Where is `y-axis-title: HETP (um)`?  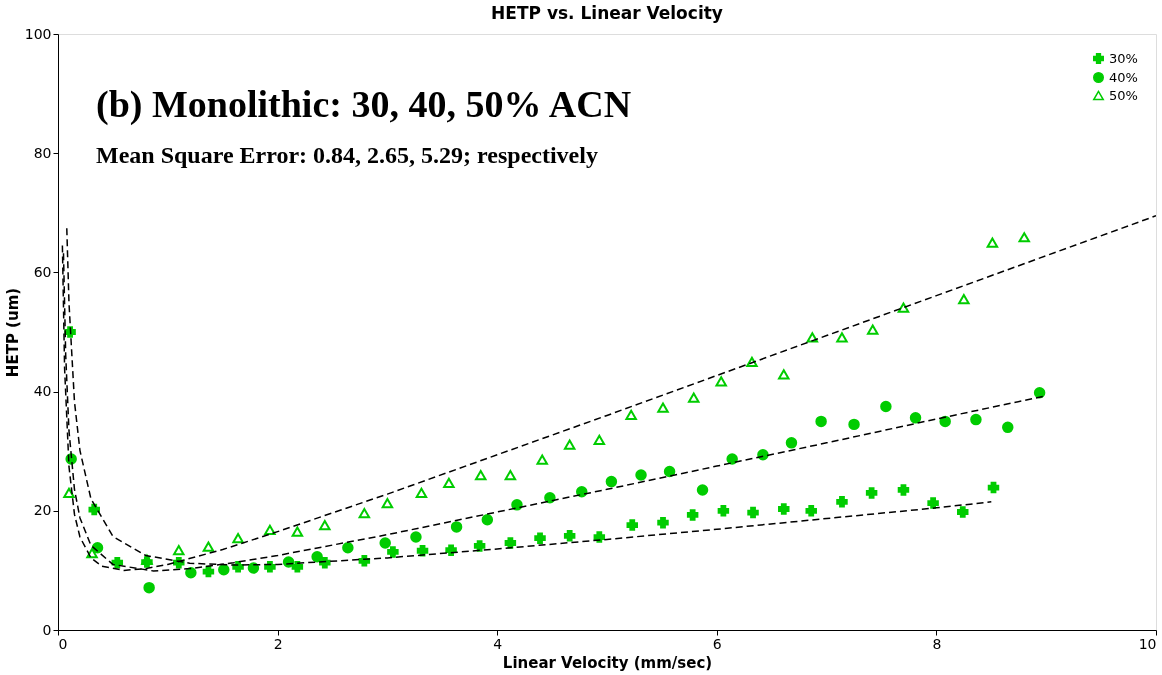
y-axis-title: HETP (um) is located at coordinates (12, 332).